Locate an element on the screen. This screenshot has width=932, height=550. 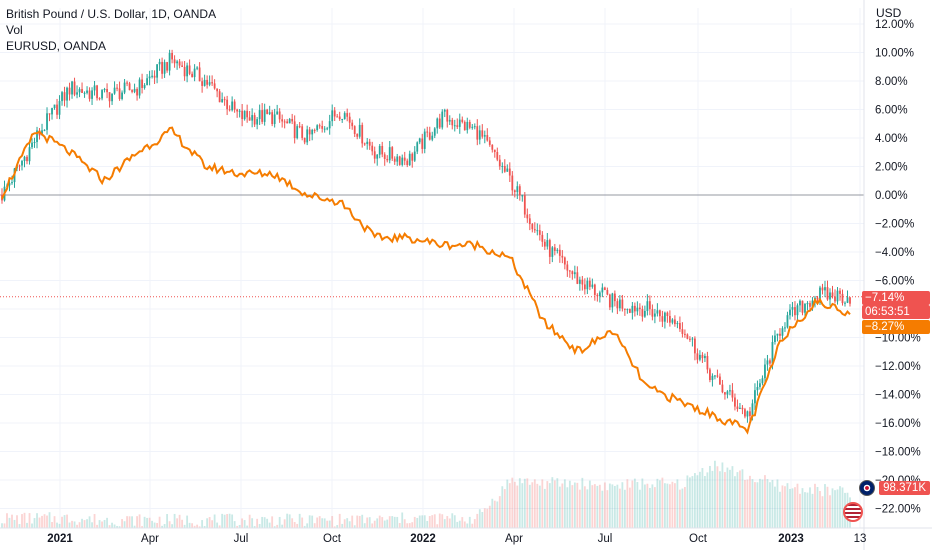
symbol-title: British Pound / U.S. Dollar, 1D, OANDA is located at coordinates (111, 14).